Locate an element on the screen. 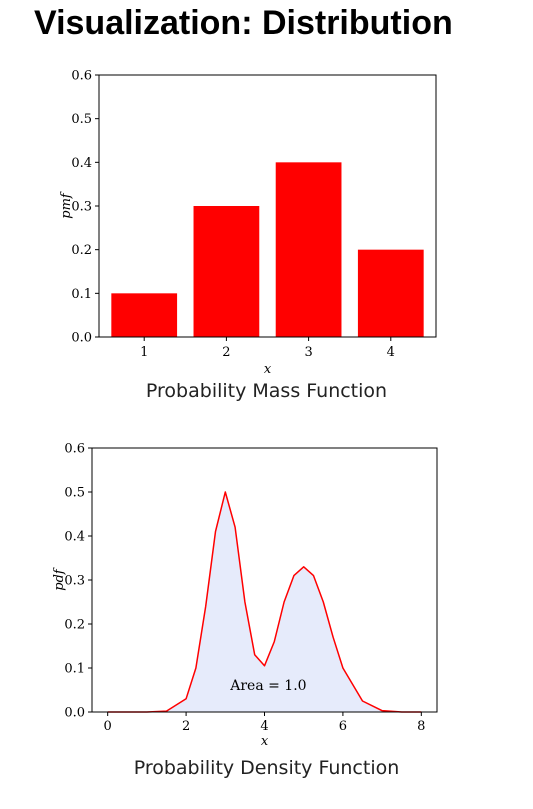 This screenshot has height=809, width=533. pmf-caption: Probability Mass Function is located at coordinates (266, 391).